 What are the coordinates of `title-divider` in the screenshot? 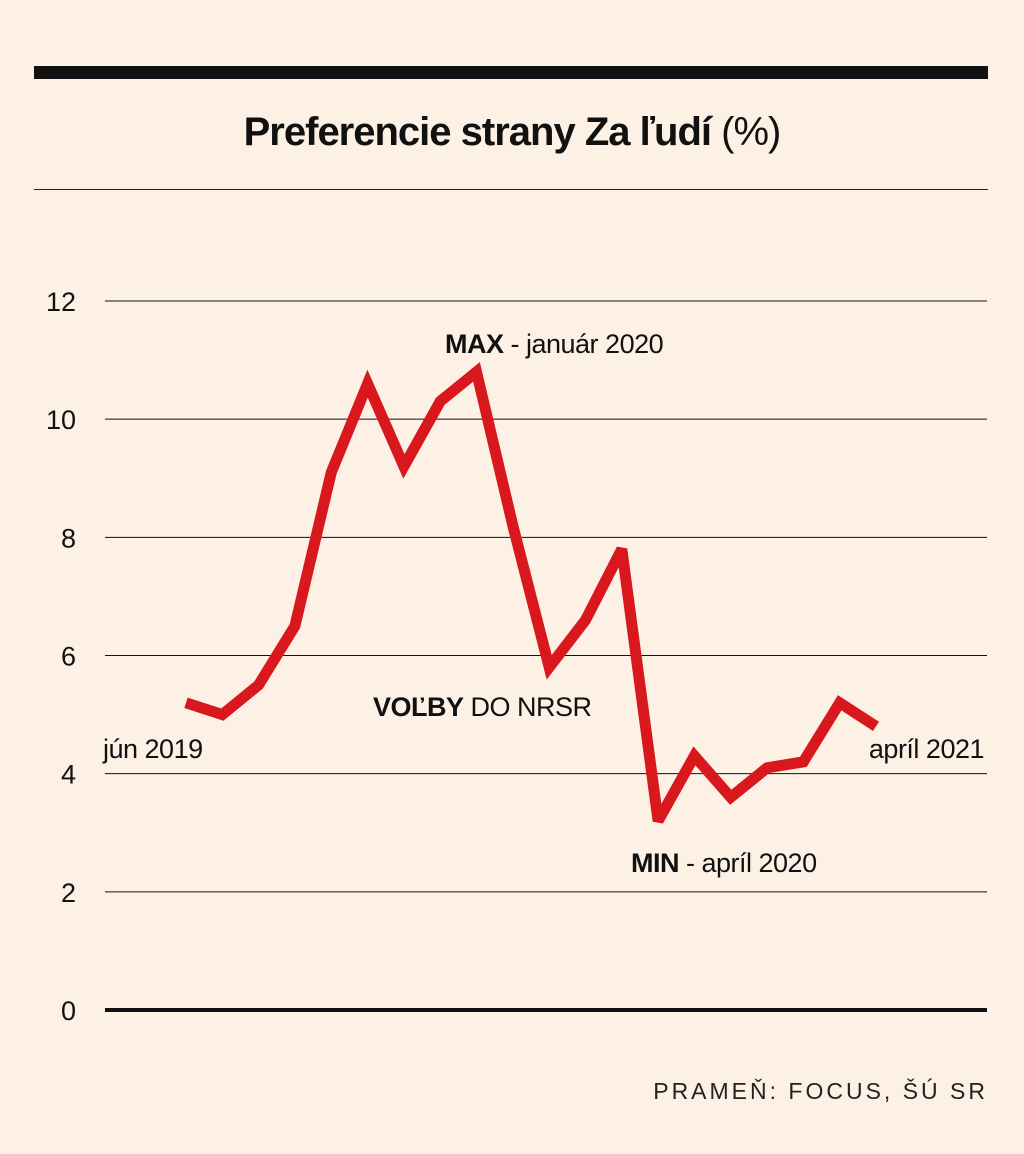 It's located at (511, 189).